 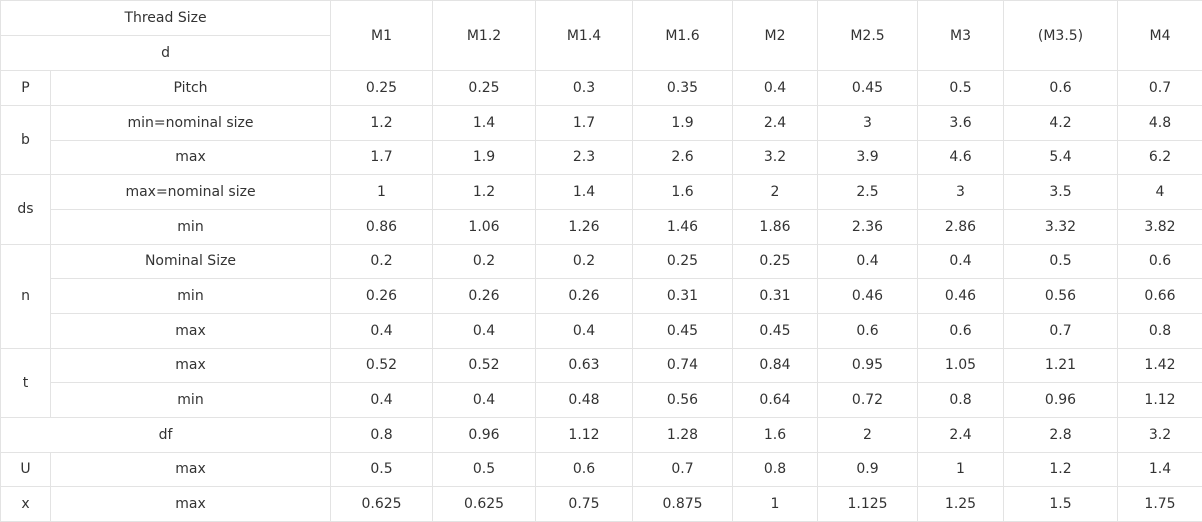 What do you see at coordinates (166, 53) in the screenshot?
I see `corner-cell: d` at bounding box center [166, 53].